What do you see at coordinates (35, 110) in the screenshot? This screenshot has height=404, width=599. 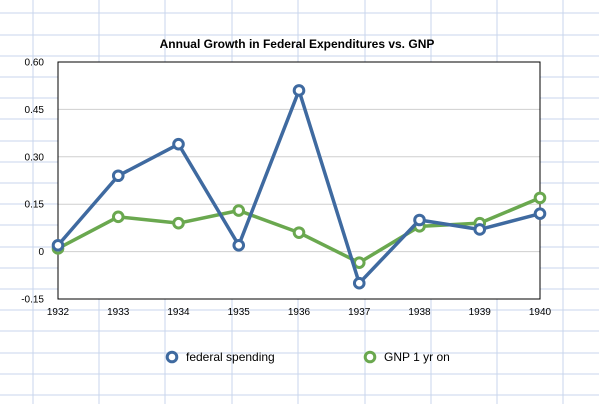 I see `y-tick-label: 0.45` at bounding box center [35, 110].